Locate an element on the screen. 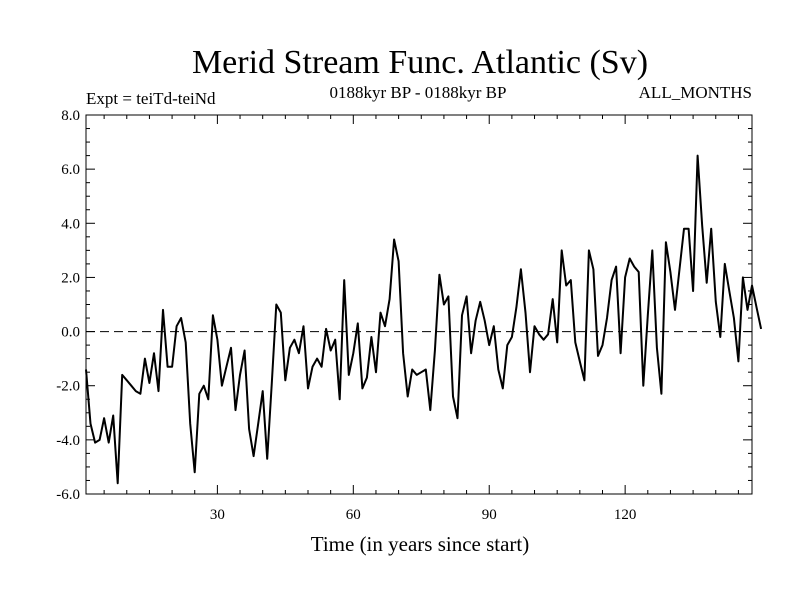  y-tick-label: 6.0 is located at coordinates (70, 170).